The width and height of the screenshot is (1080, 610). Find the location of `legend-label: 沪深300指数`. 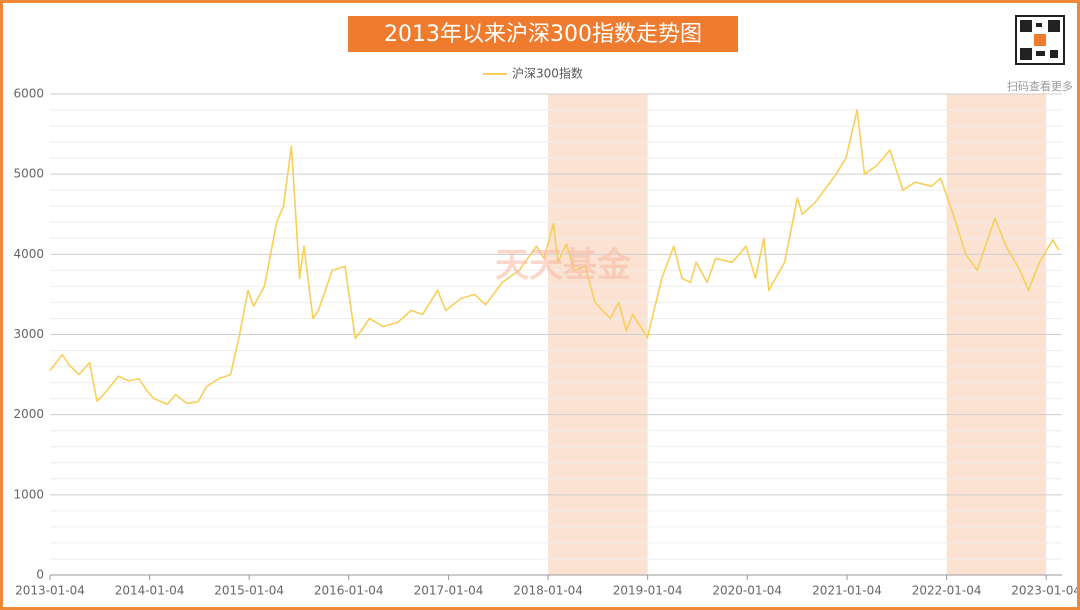

legend-label: 沪深300指数 is located at coordinates (547, 73).